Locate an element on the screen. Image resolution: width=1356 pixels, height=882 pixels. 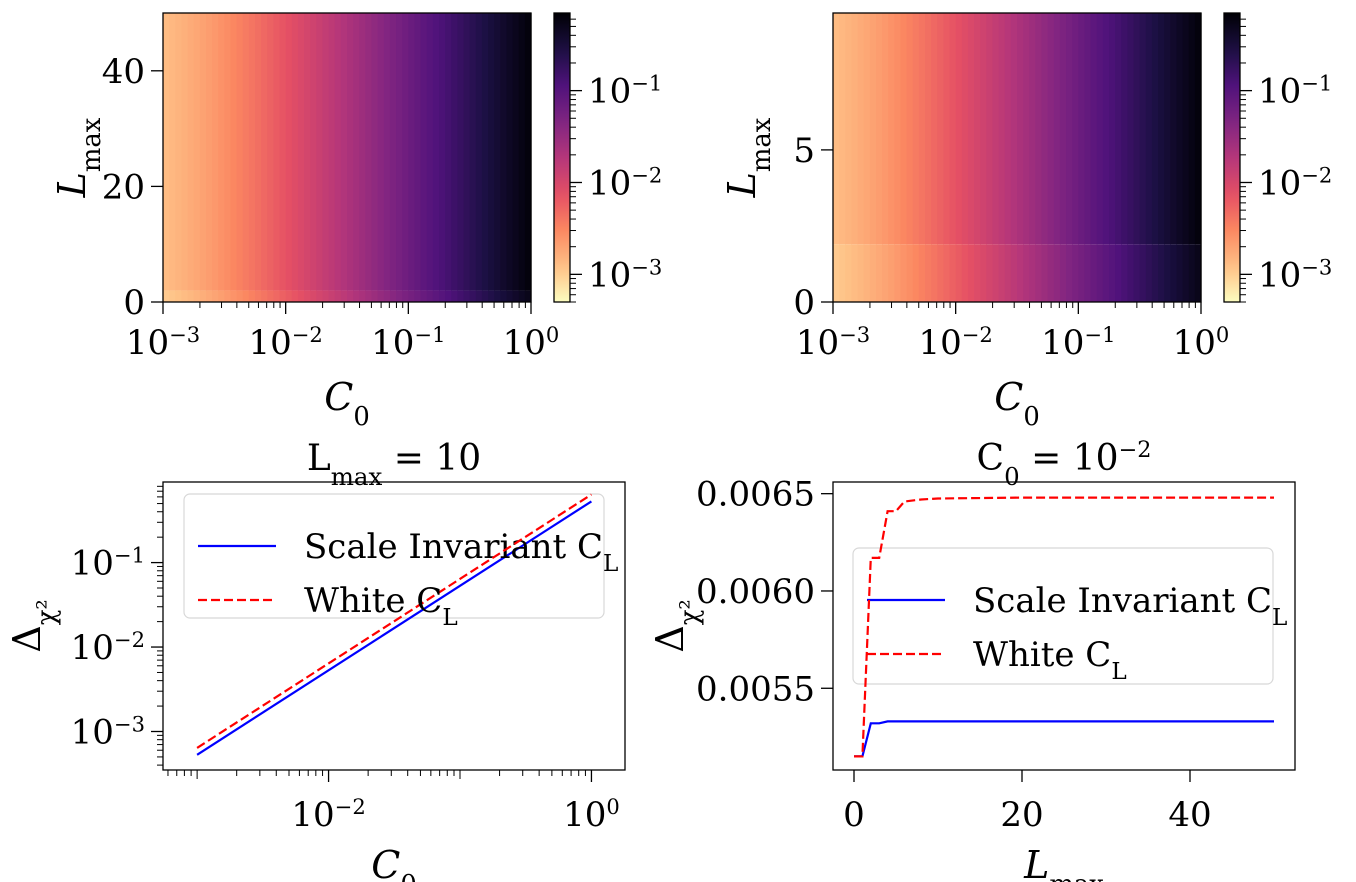
x-tick-label: 40 is located at coordinates (1189, 815).